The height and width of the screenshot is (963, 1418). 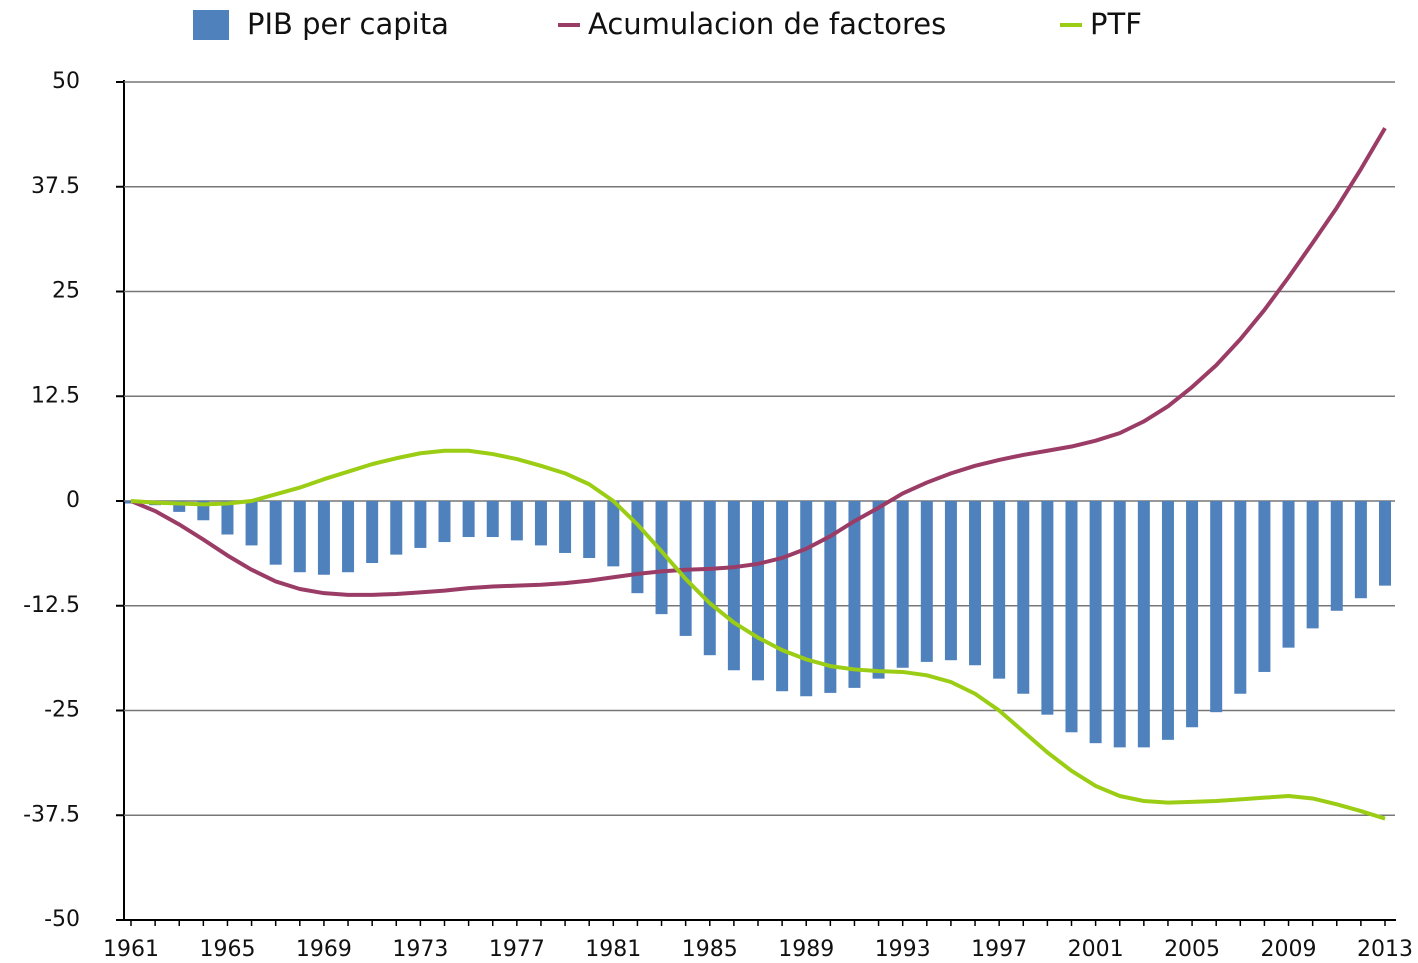 I want to click on y-tick-label: -12.5, so click(x=51, y=605).